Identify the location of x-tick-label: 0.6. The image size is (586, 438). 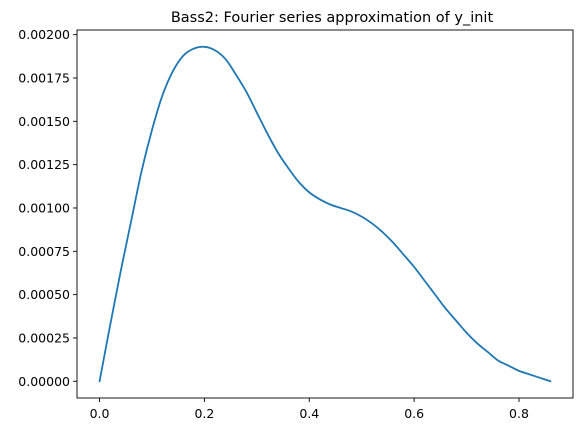
(414, 413).